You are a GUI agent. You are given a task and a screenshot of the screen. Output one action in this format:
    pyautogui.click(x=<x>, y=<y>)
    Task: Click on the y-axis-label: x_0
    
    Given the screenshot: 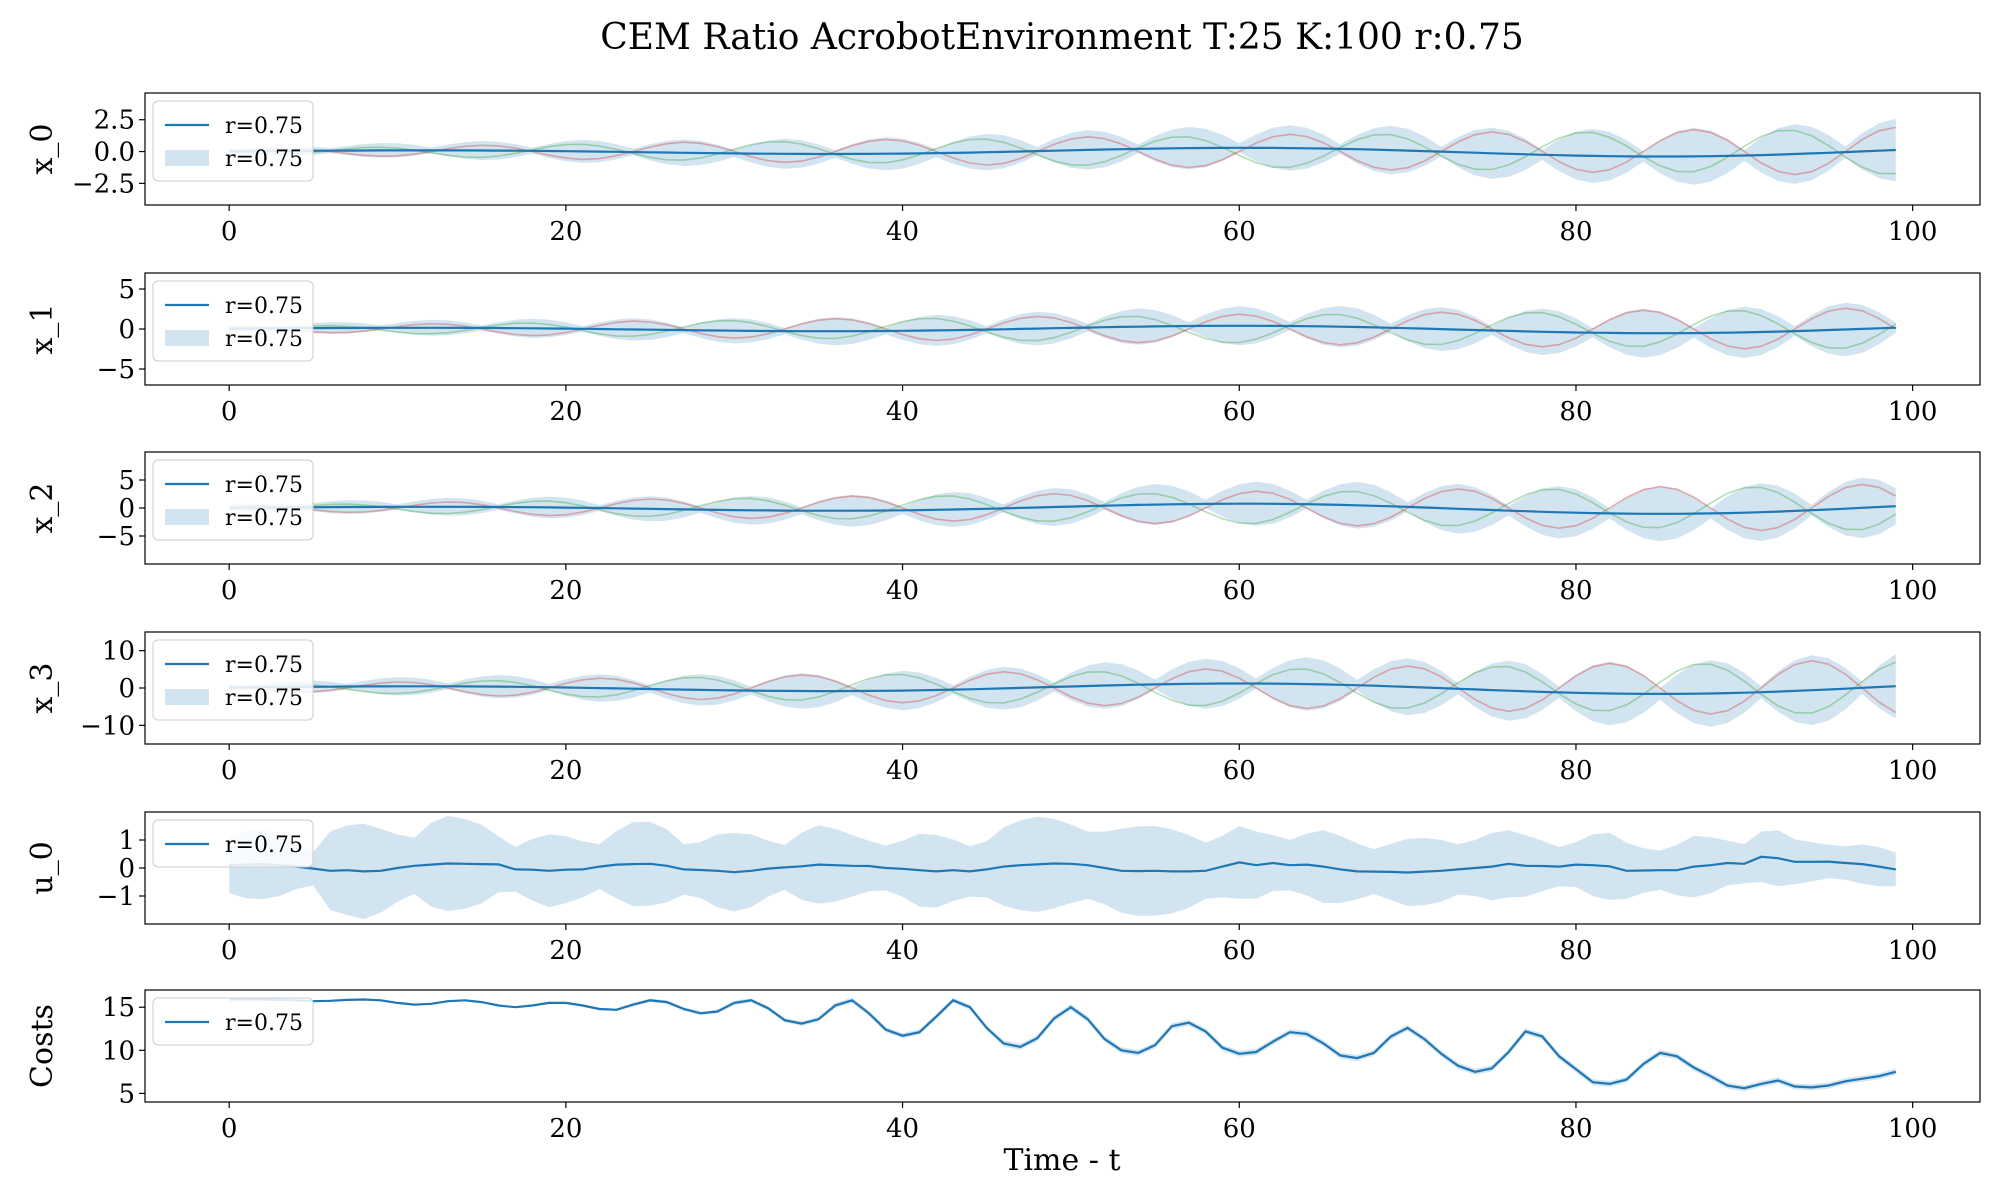 What is the action you would take?
    pyautogui.click(x=42, y=148)
    